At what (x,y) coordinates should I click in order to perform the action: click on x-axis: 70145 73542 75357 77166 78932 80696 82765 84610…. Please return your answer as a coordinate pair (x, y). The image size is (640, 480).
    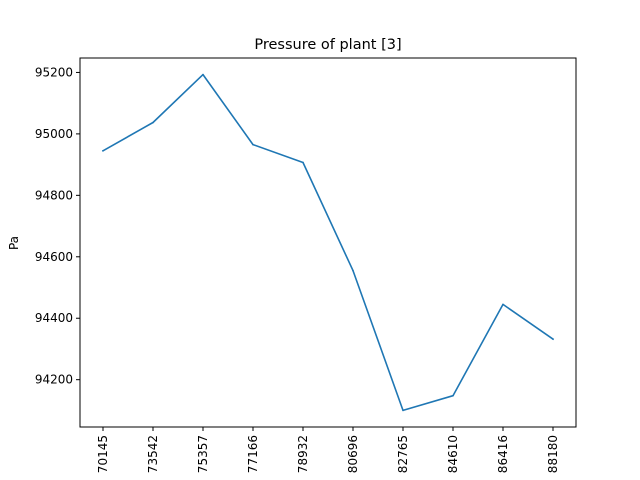
    Looking at the image, I should click on (328, 450).